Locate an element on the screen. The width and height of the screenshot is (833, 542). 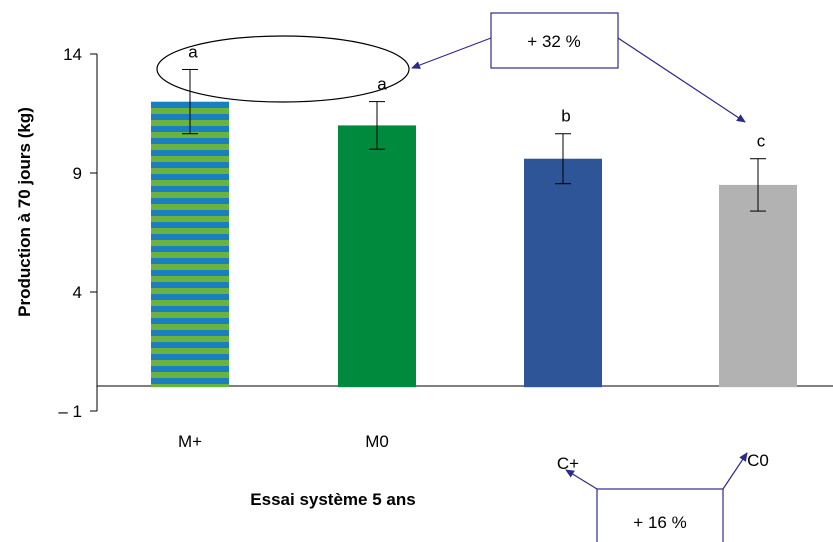
y-tick-label: – 1 is located at coordinates (70, 411).